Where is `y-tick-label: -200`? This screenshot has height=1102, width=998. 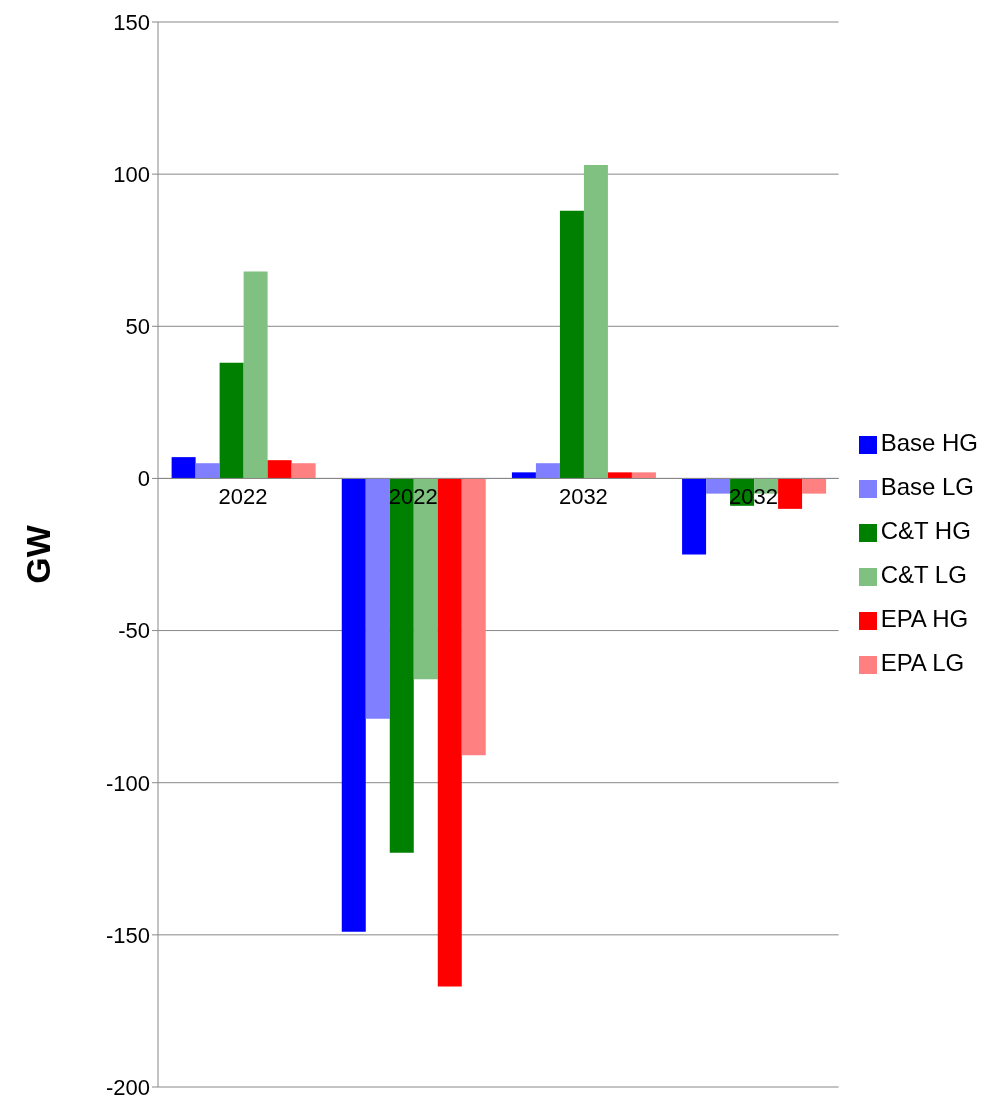
y-tick-label: -200 is located at coordinates (127, 1087).